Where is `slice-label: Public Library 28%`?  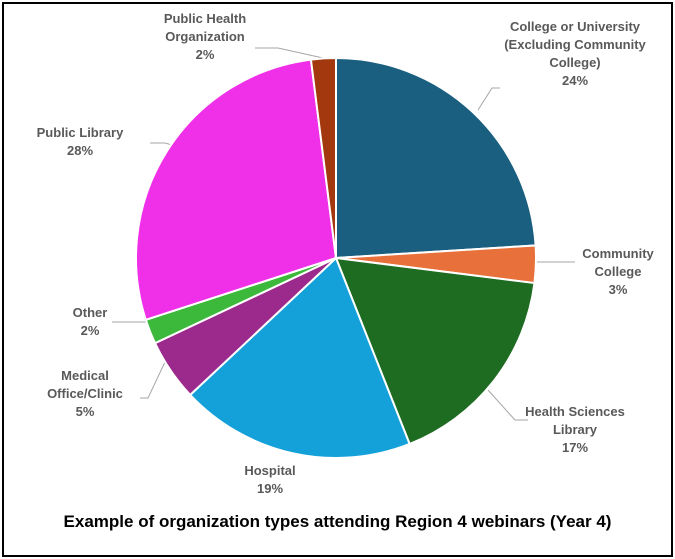
slice-label: Public Library 28% is located at coordinates (80, 142).